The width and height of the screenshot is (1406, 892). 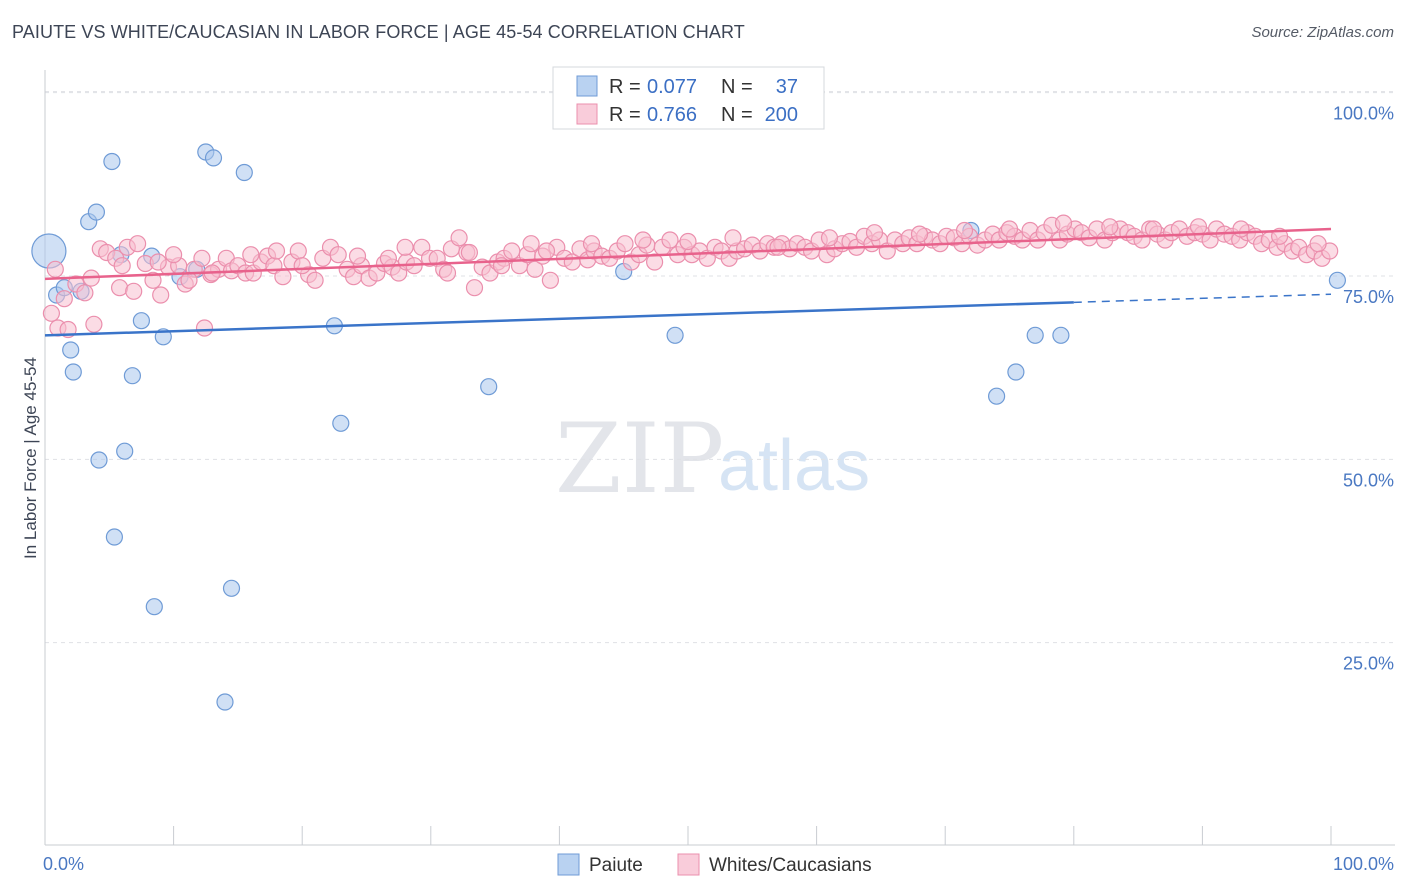 I want to click on chart-source: Source: ZipAtlas.com, so click(x=1322, y=32).